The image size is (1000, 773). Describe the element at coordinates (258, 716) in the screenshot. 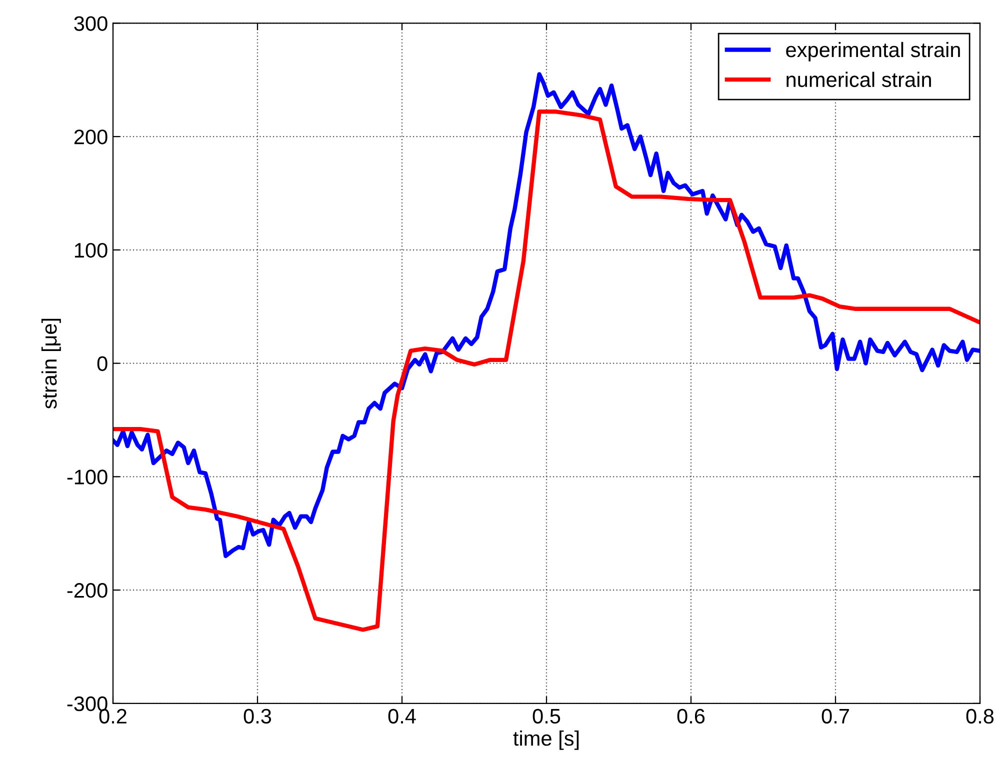

I see `x-tick-label: 0.3` at that location.